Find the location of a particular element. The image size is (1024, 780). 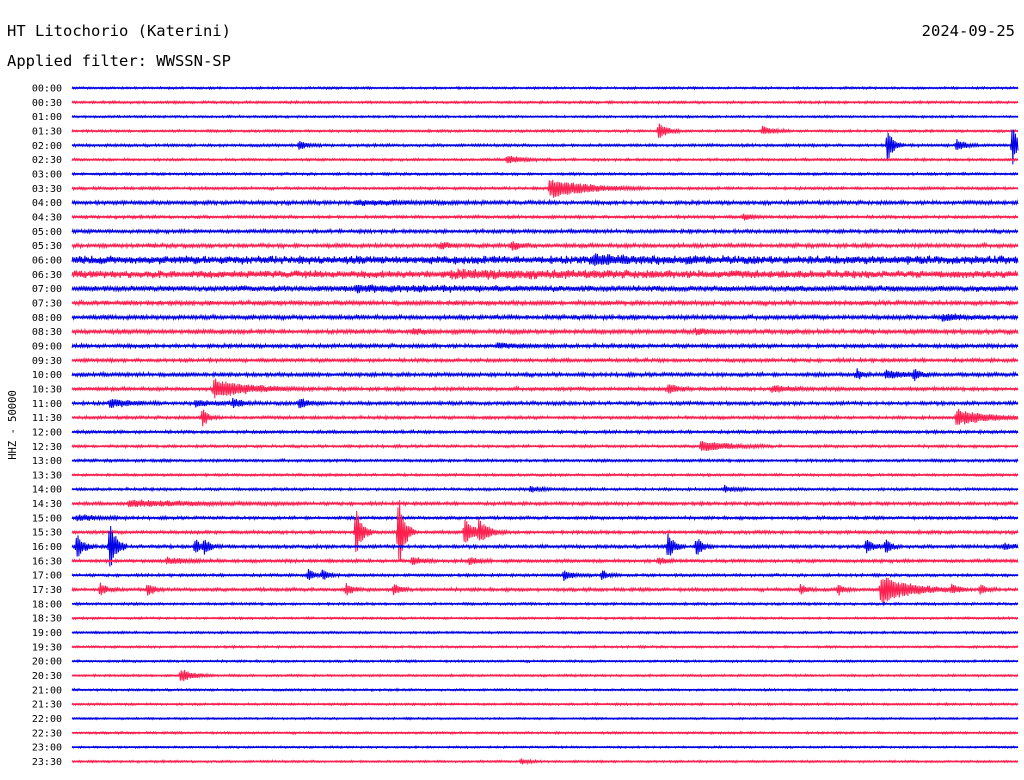

row-time-label: 09:30 is located at coordinates (47, 361).